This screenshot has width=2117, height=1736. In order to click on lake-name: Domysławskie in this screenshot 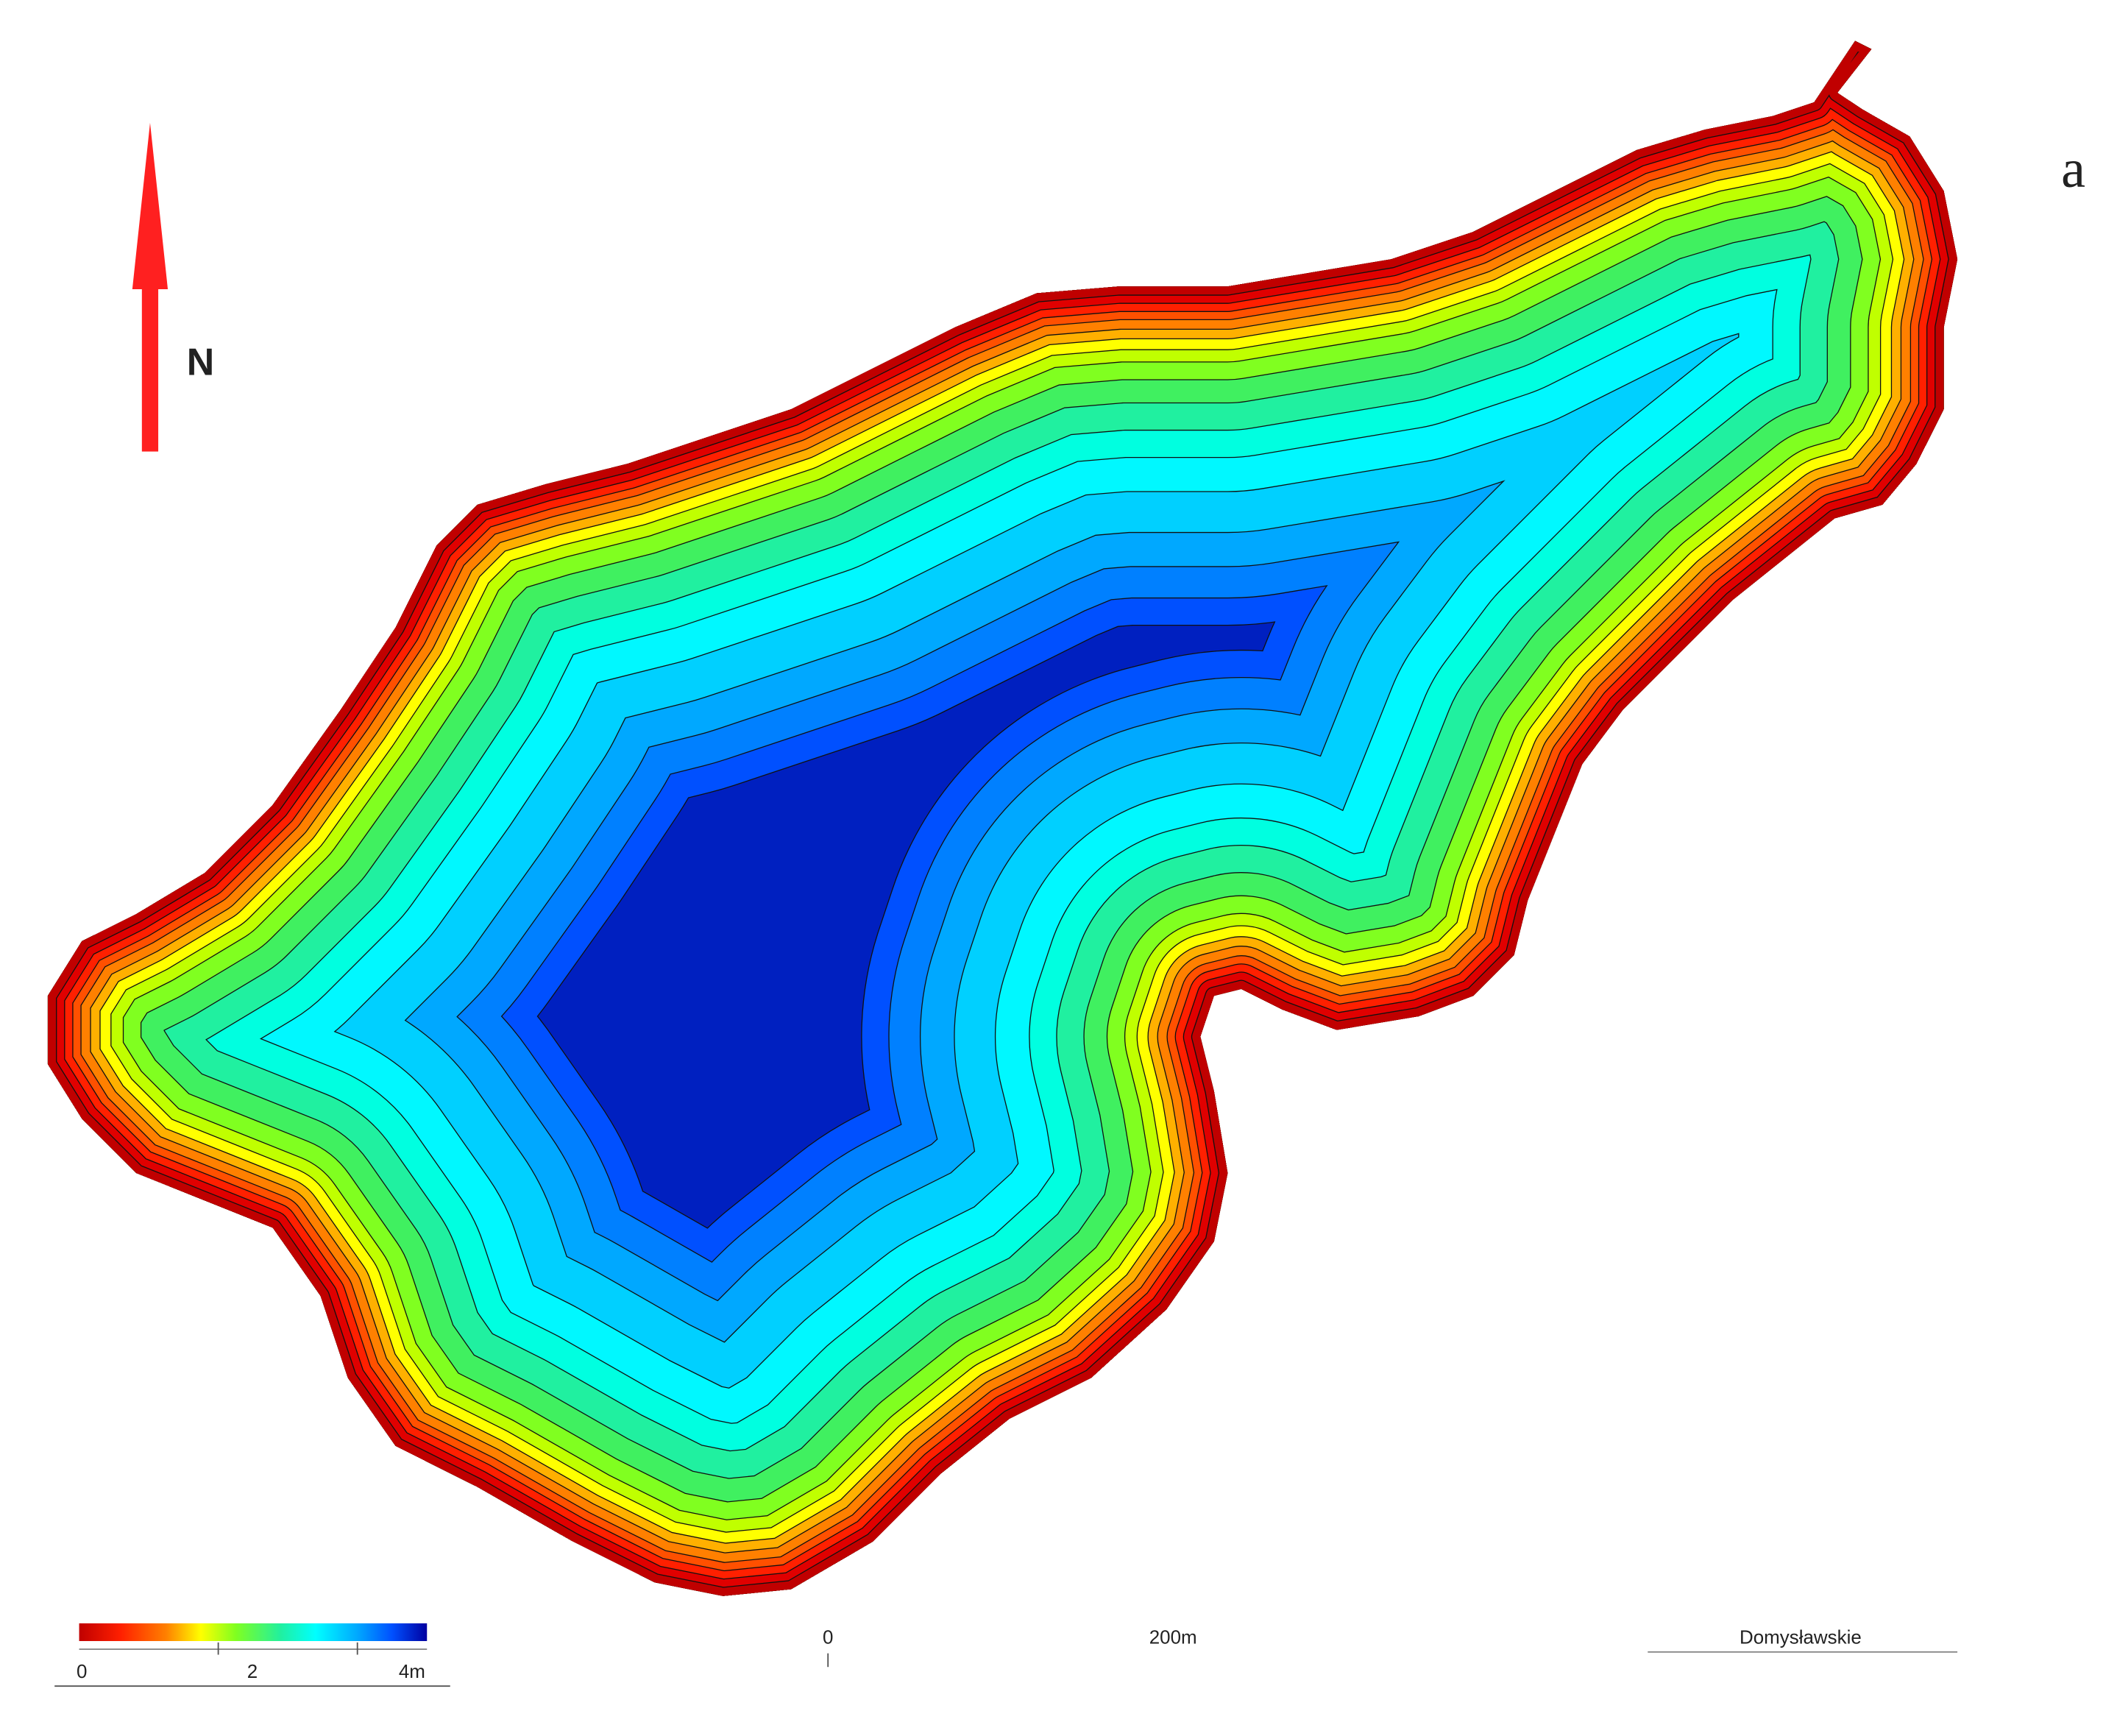, I will do `click(1801, 1638)`.